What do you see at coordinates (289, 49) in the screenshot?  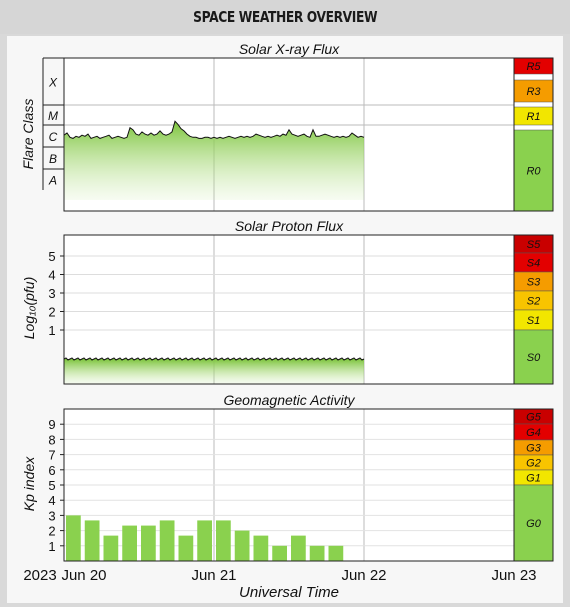 I see `xray-chart-title: Solar X-ray Flux` at bounding box center [289, 49].